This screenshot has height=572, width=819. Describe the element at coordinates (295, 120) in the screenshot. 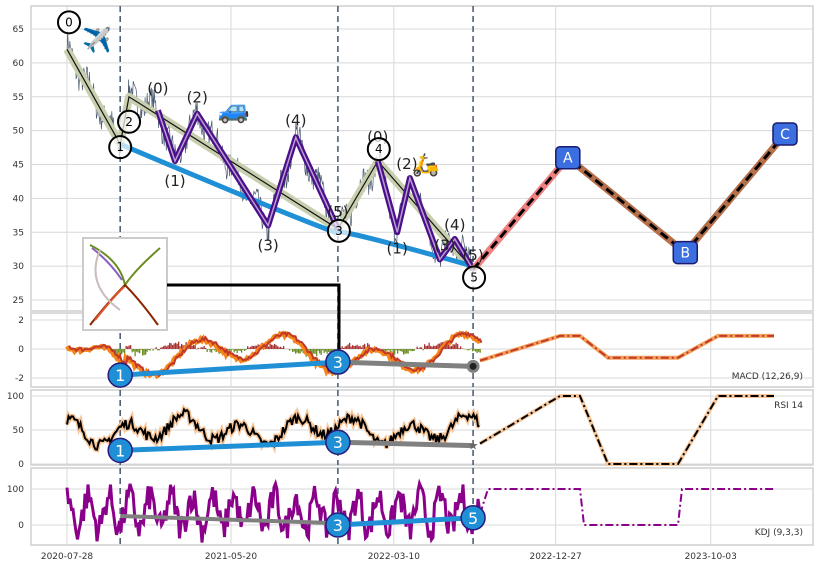

I see `subwave-label: (4)` at that location.